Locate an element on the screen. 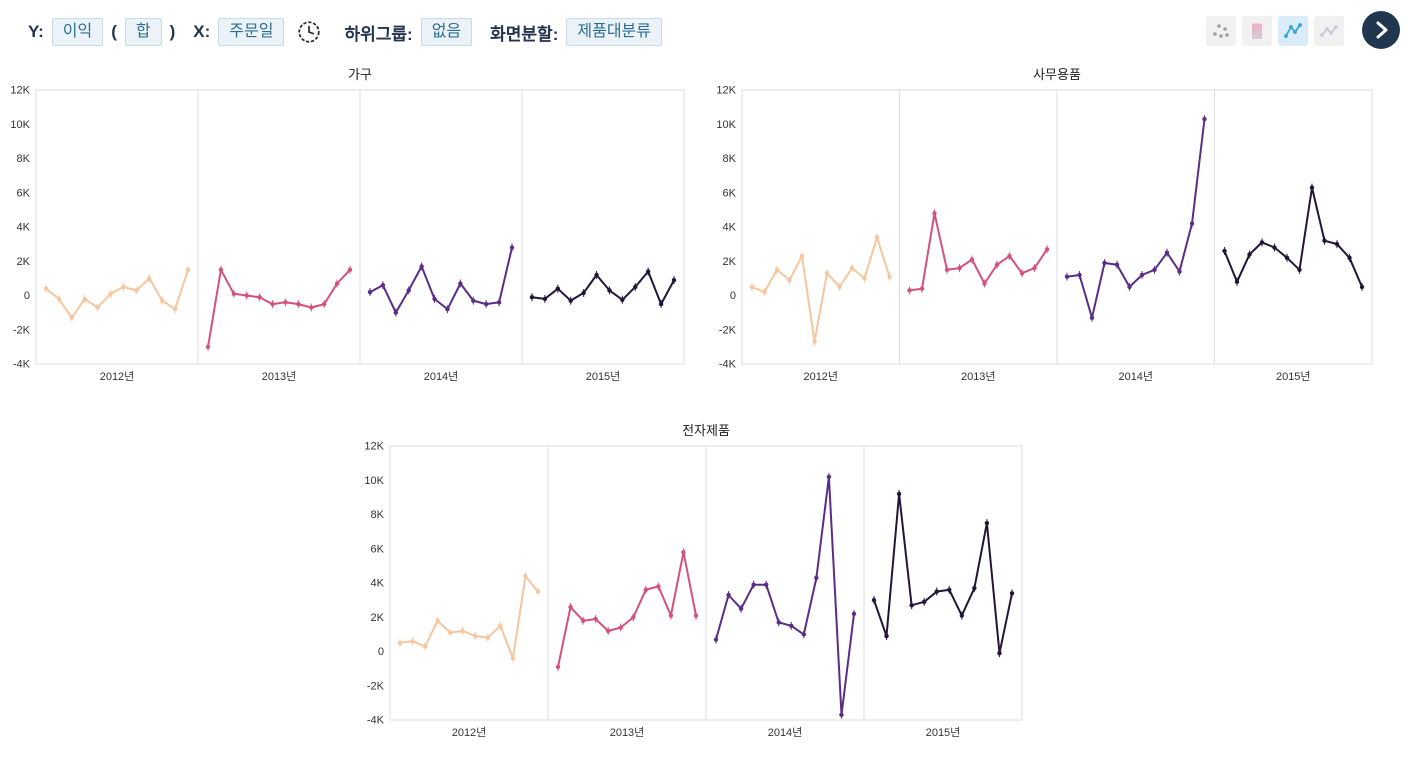  next-arrow-button is located at coordinates (1381, 30).